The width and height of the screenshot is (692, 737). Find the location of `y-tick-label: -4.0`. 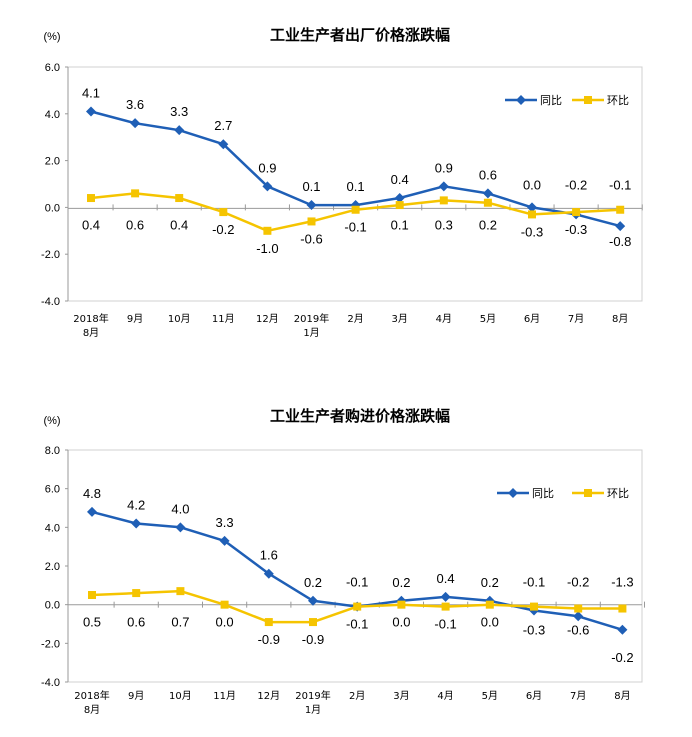

y-tick-label: -4.0 is located at coordinates (50, 683).